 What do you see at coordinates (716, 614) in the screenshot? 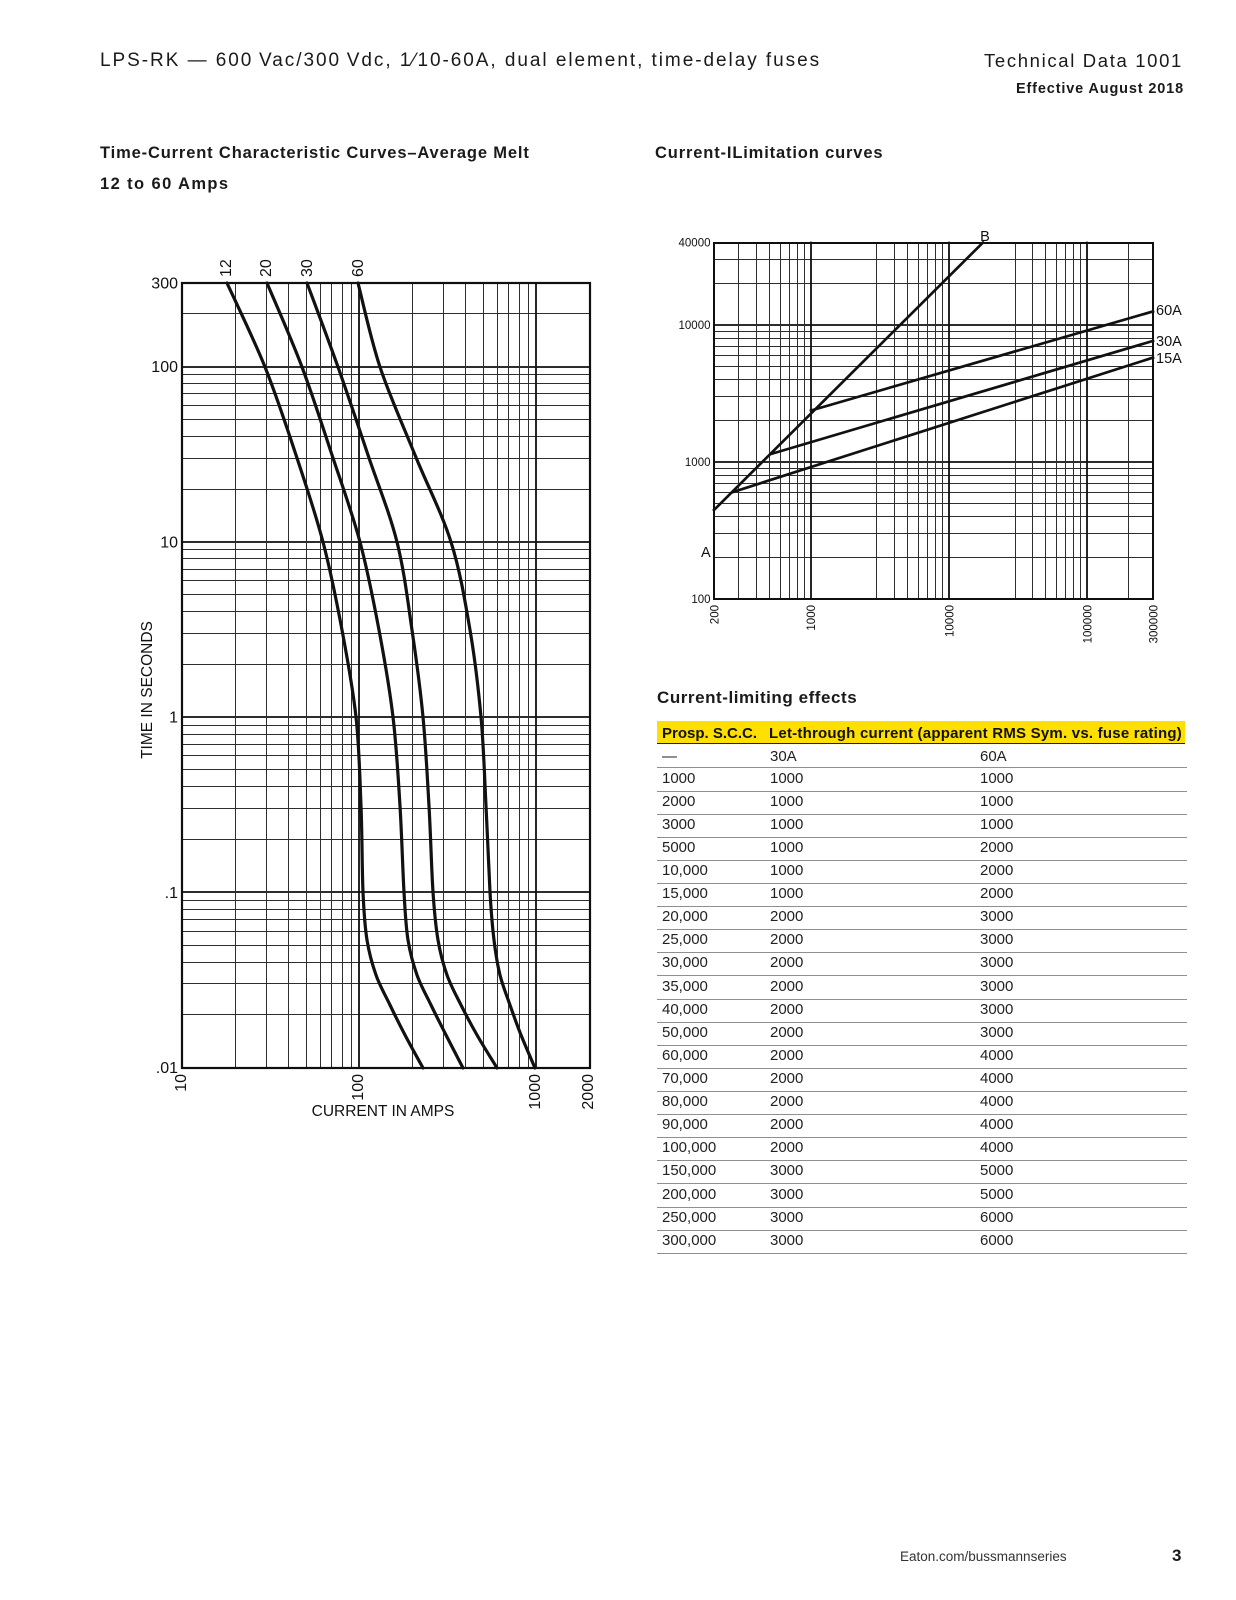
I see `svg-text: 200` at bounding box center [716, 614].